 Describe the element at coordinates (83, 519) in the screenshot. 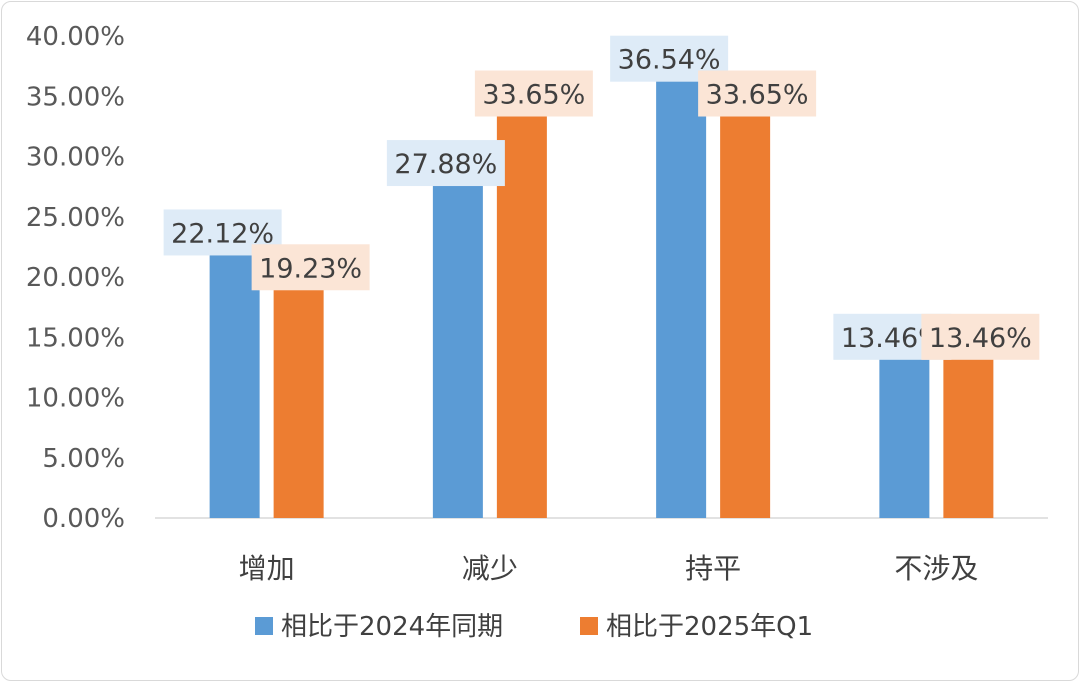

I see `y-tick-label: 0.00%` at that location.